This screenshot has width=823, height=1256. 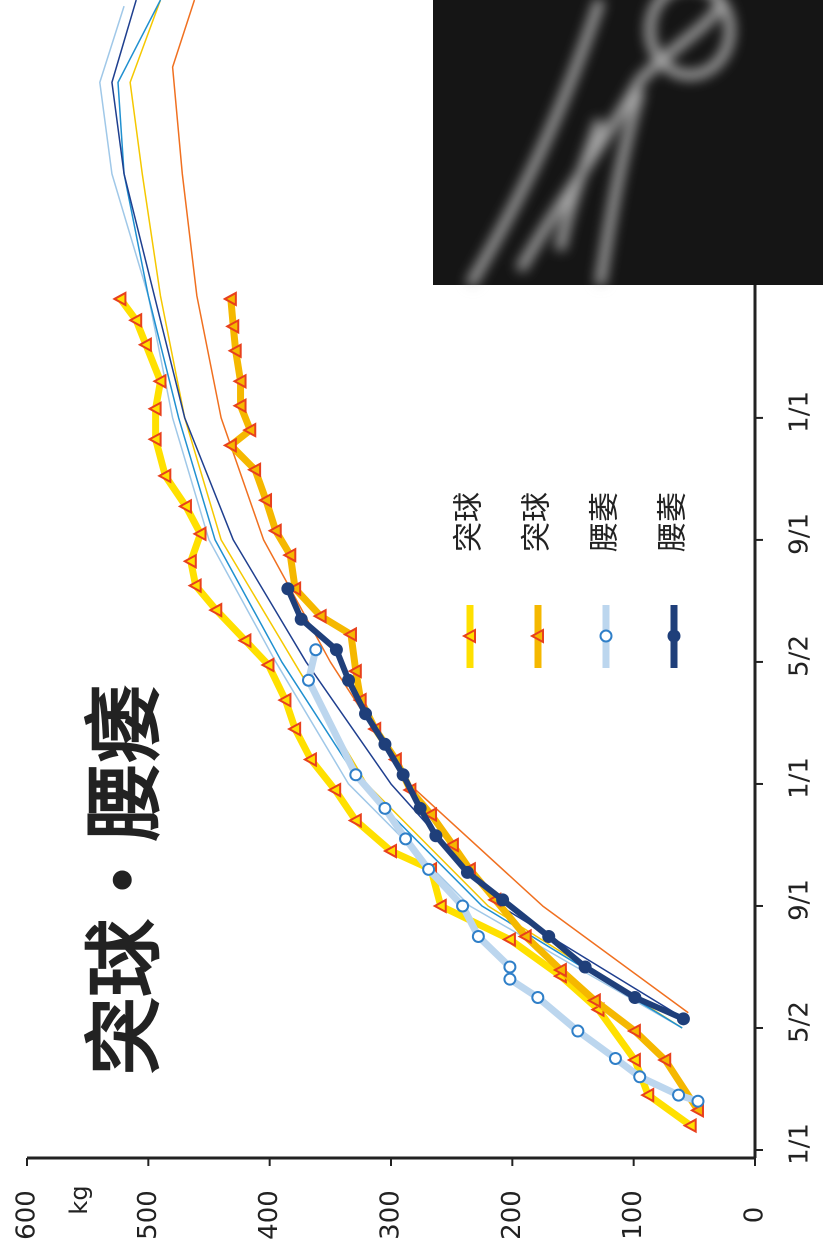 What do you see at coordinates (512, 1215) in the screenshot?
I see `y-tick-label: 200` at bounding box center [512, 1215].